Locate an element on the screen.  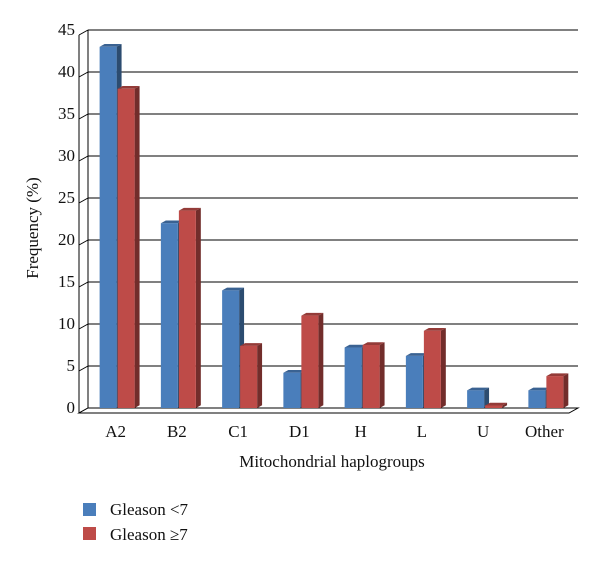
x-axis-title: Mitochondrial haplogroups is located at coordinates (332, 461).